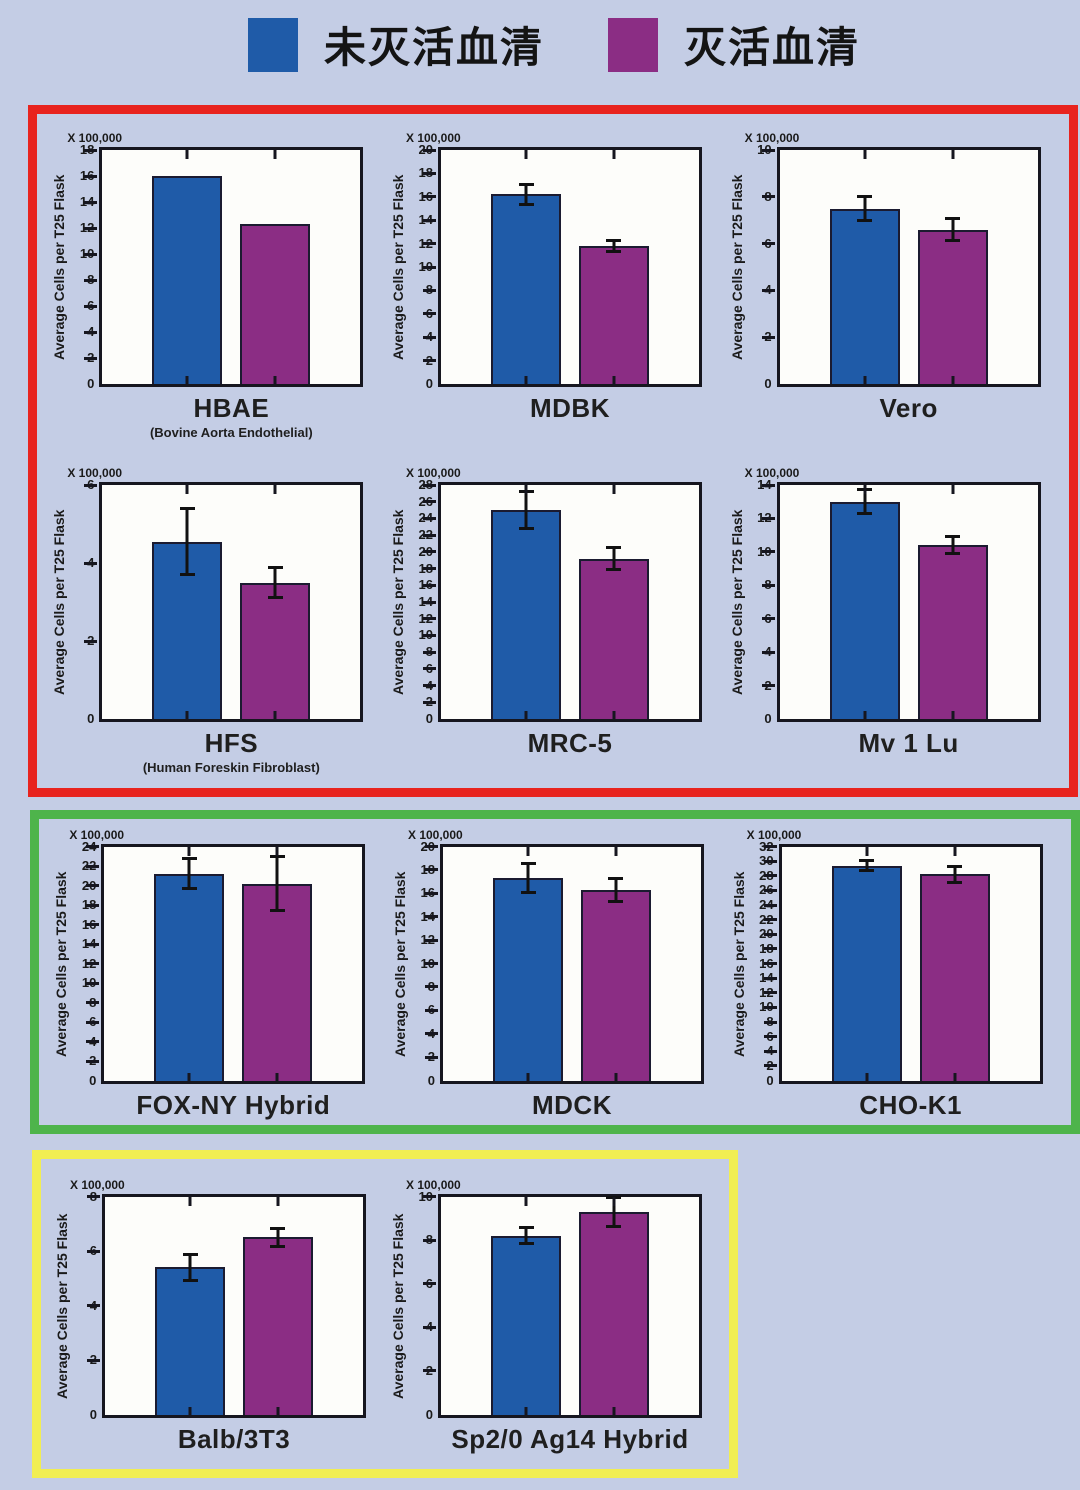  What do you see at coordinates (233, 1102) in the screenshot?
I see `chart-title-wrap: FOX-NY Hybrid` at bounding box center [233, 1102].